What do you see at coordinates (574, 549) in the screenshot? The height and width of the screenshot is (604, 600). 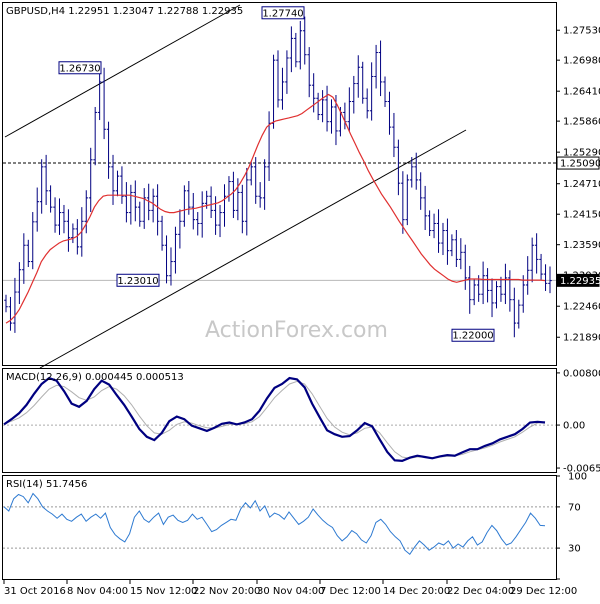 I see `rsi-axis-label: 30` at bounding box center [574, 549].